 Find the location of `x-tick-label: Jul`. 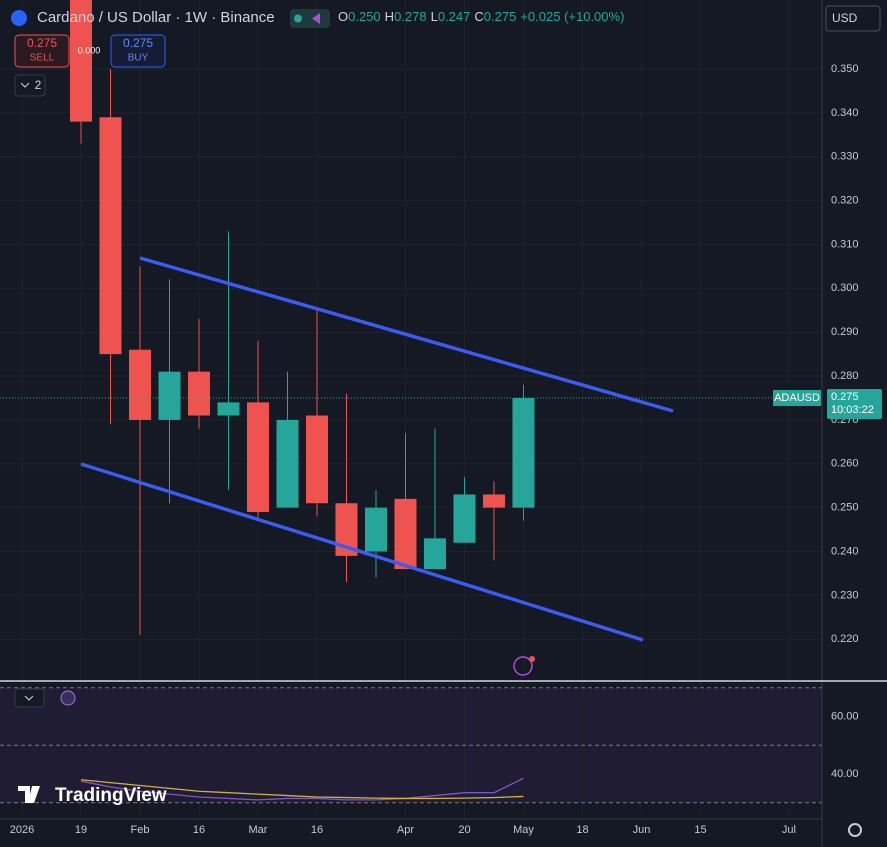

x-tick-label: Jul is located at coordinates (789, 830).